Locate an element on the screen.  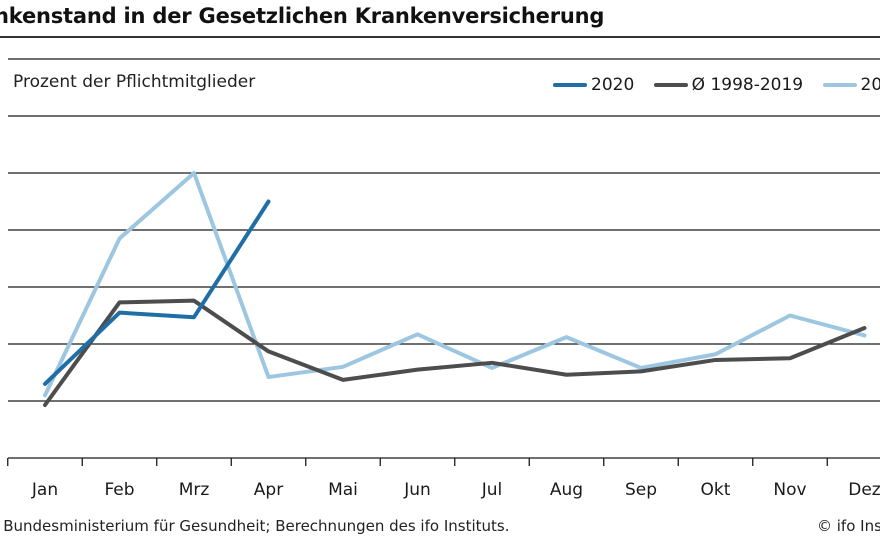
legend-swatch-2020 is located at coordinates (570, 85).